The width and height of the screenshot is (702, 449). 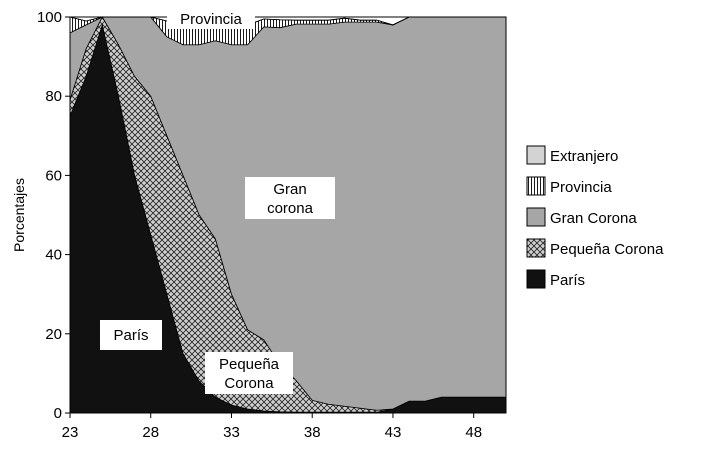 I want to click on y-tick-label: 80, so click(x=53, y=96).